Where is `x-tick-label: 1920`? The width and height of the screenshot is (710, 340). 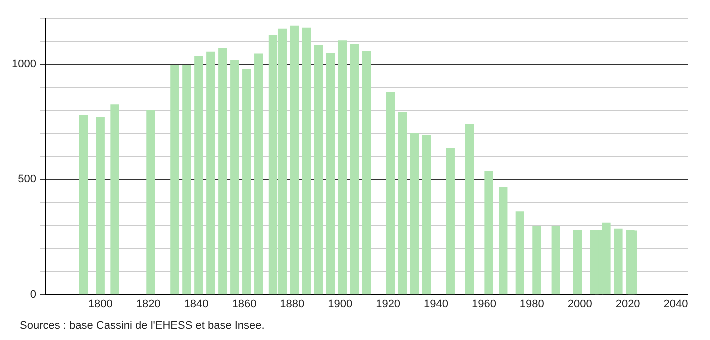
x-tick-label: 1920 is located at coordinates (388, 304).